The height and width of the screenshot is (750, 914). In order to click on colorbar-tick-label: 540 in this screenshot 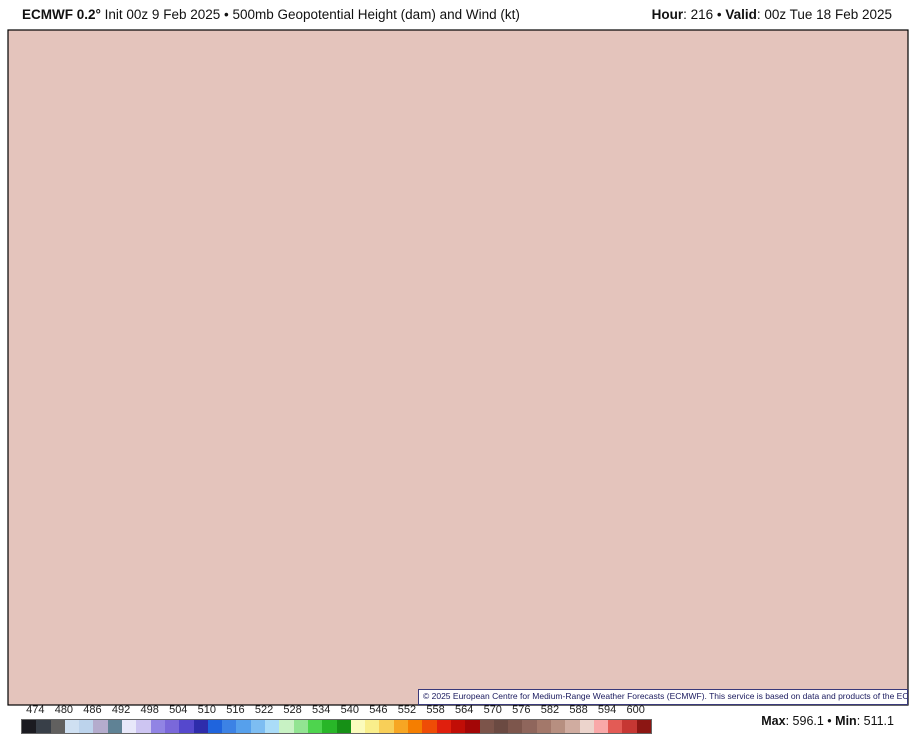, I will do `click(349, 710)`.